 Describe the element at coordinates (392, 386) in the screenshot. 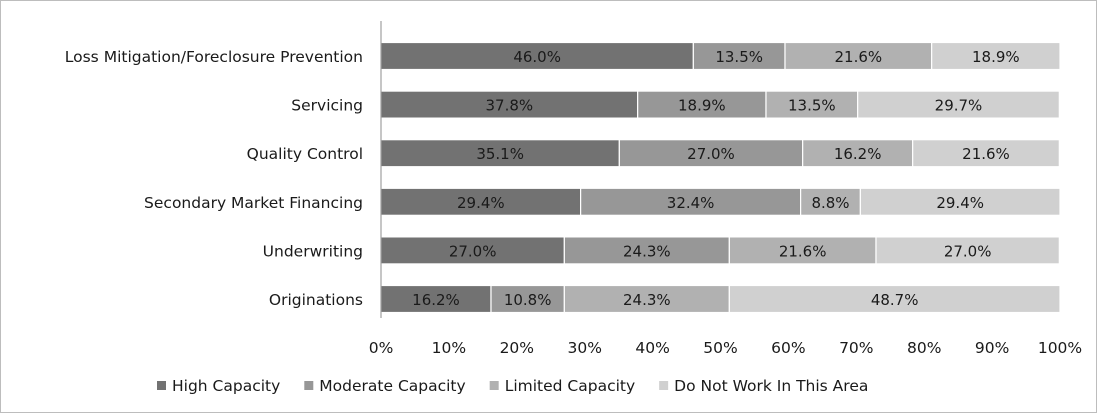

I see `legend-label: Moderate Capacity` at that location.